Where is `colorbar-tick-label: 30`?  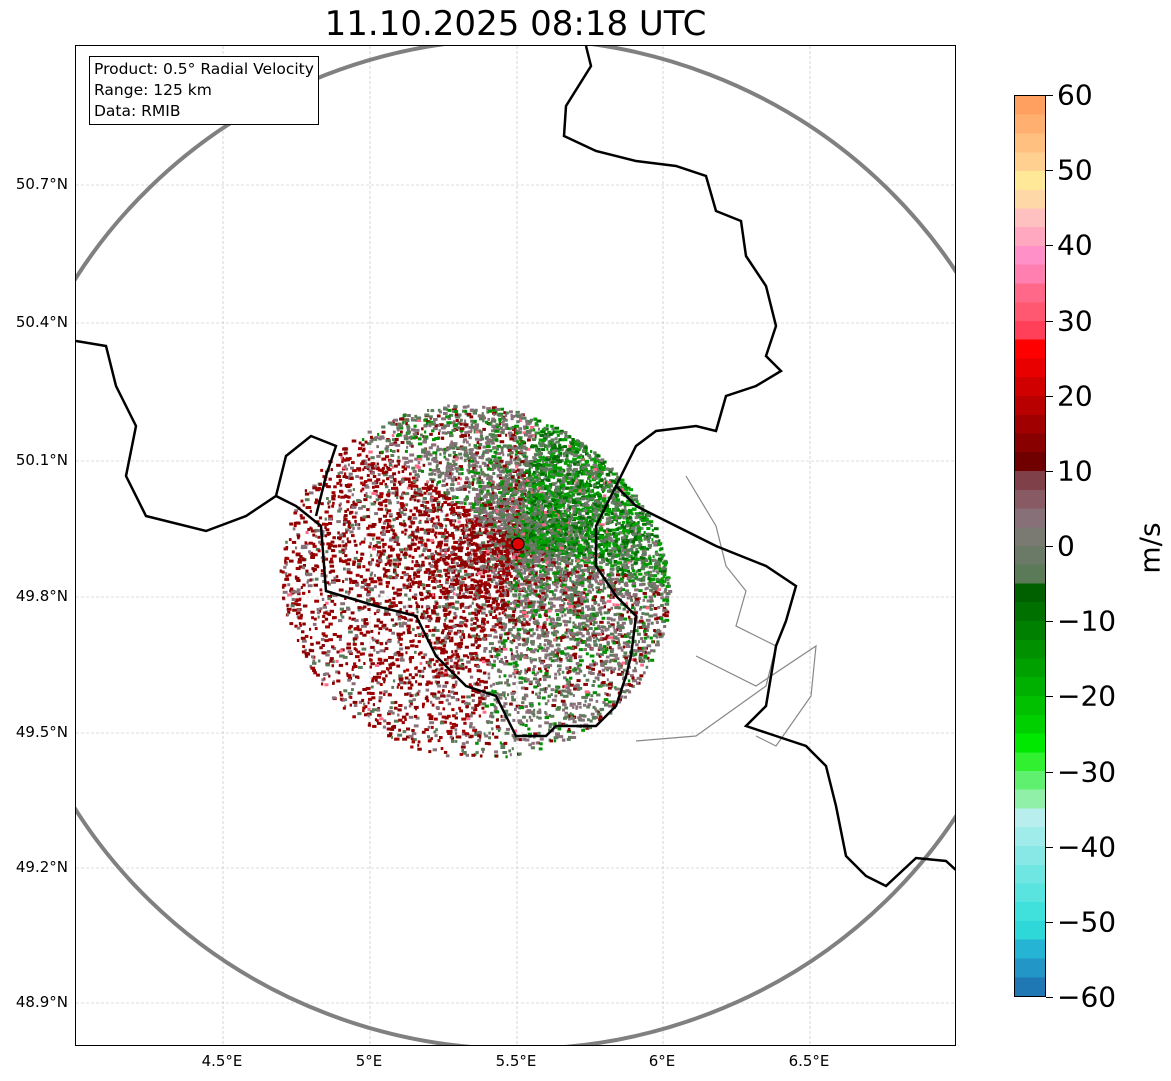 colorbar-tick-label: 30 is located at coordinates (1075, 320).